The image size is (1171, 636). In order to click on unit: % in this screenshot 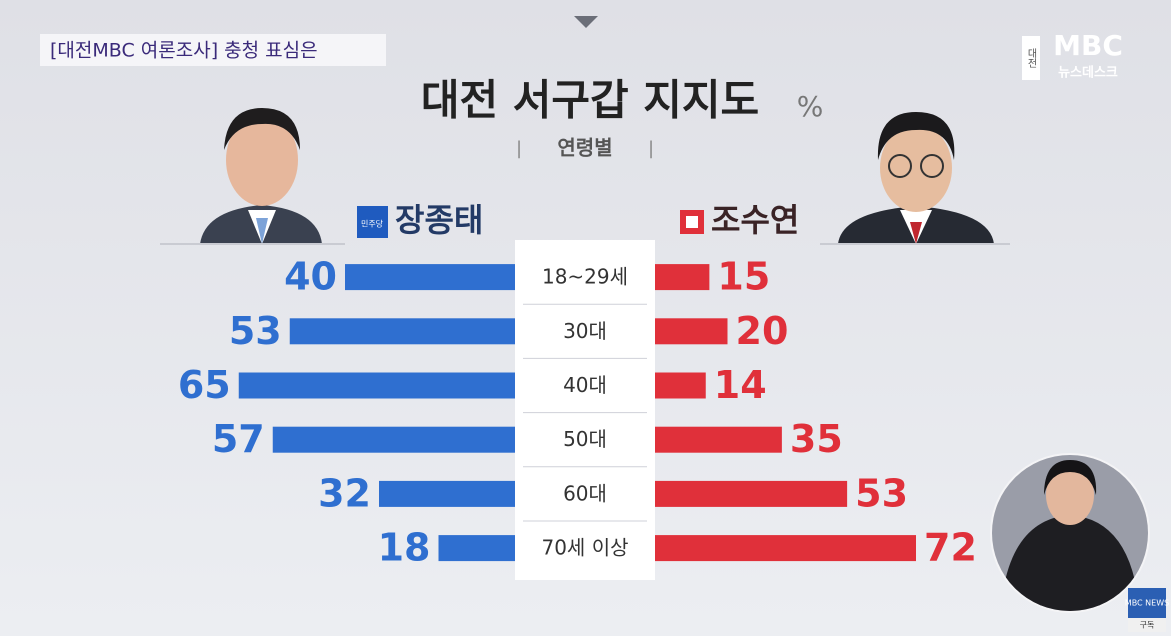, I will do `click(810, 106)`.